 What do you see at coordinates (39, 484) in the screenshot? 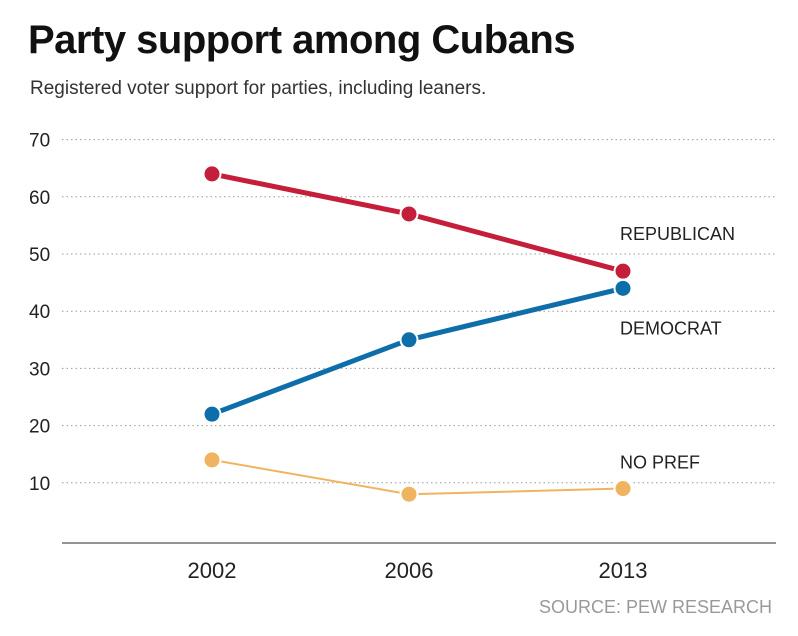
I see `y-tick-label: 10` at bounding box center [39, 484].